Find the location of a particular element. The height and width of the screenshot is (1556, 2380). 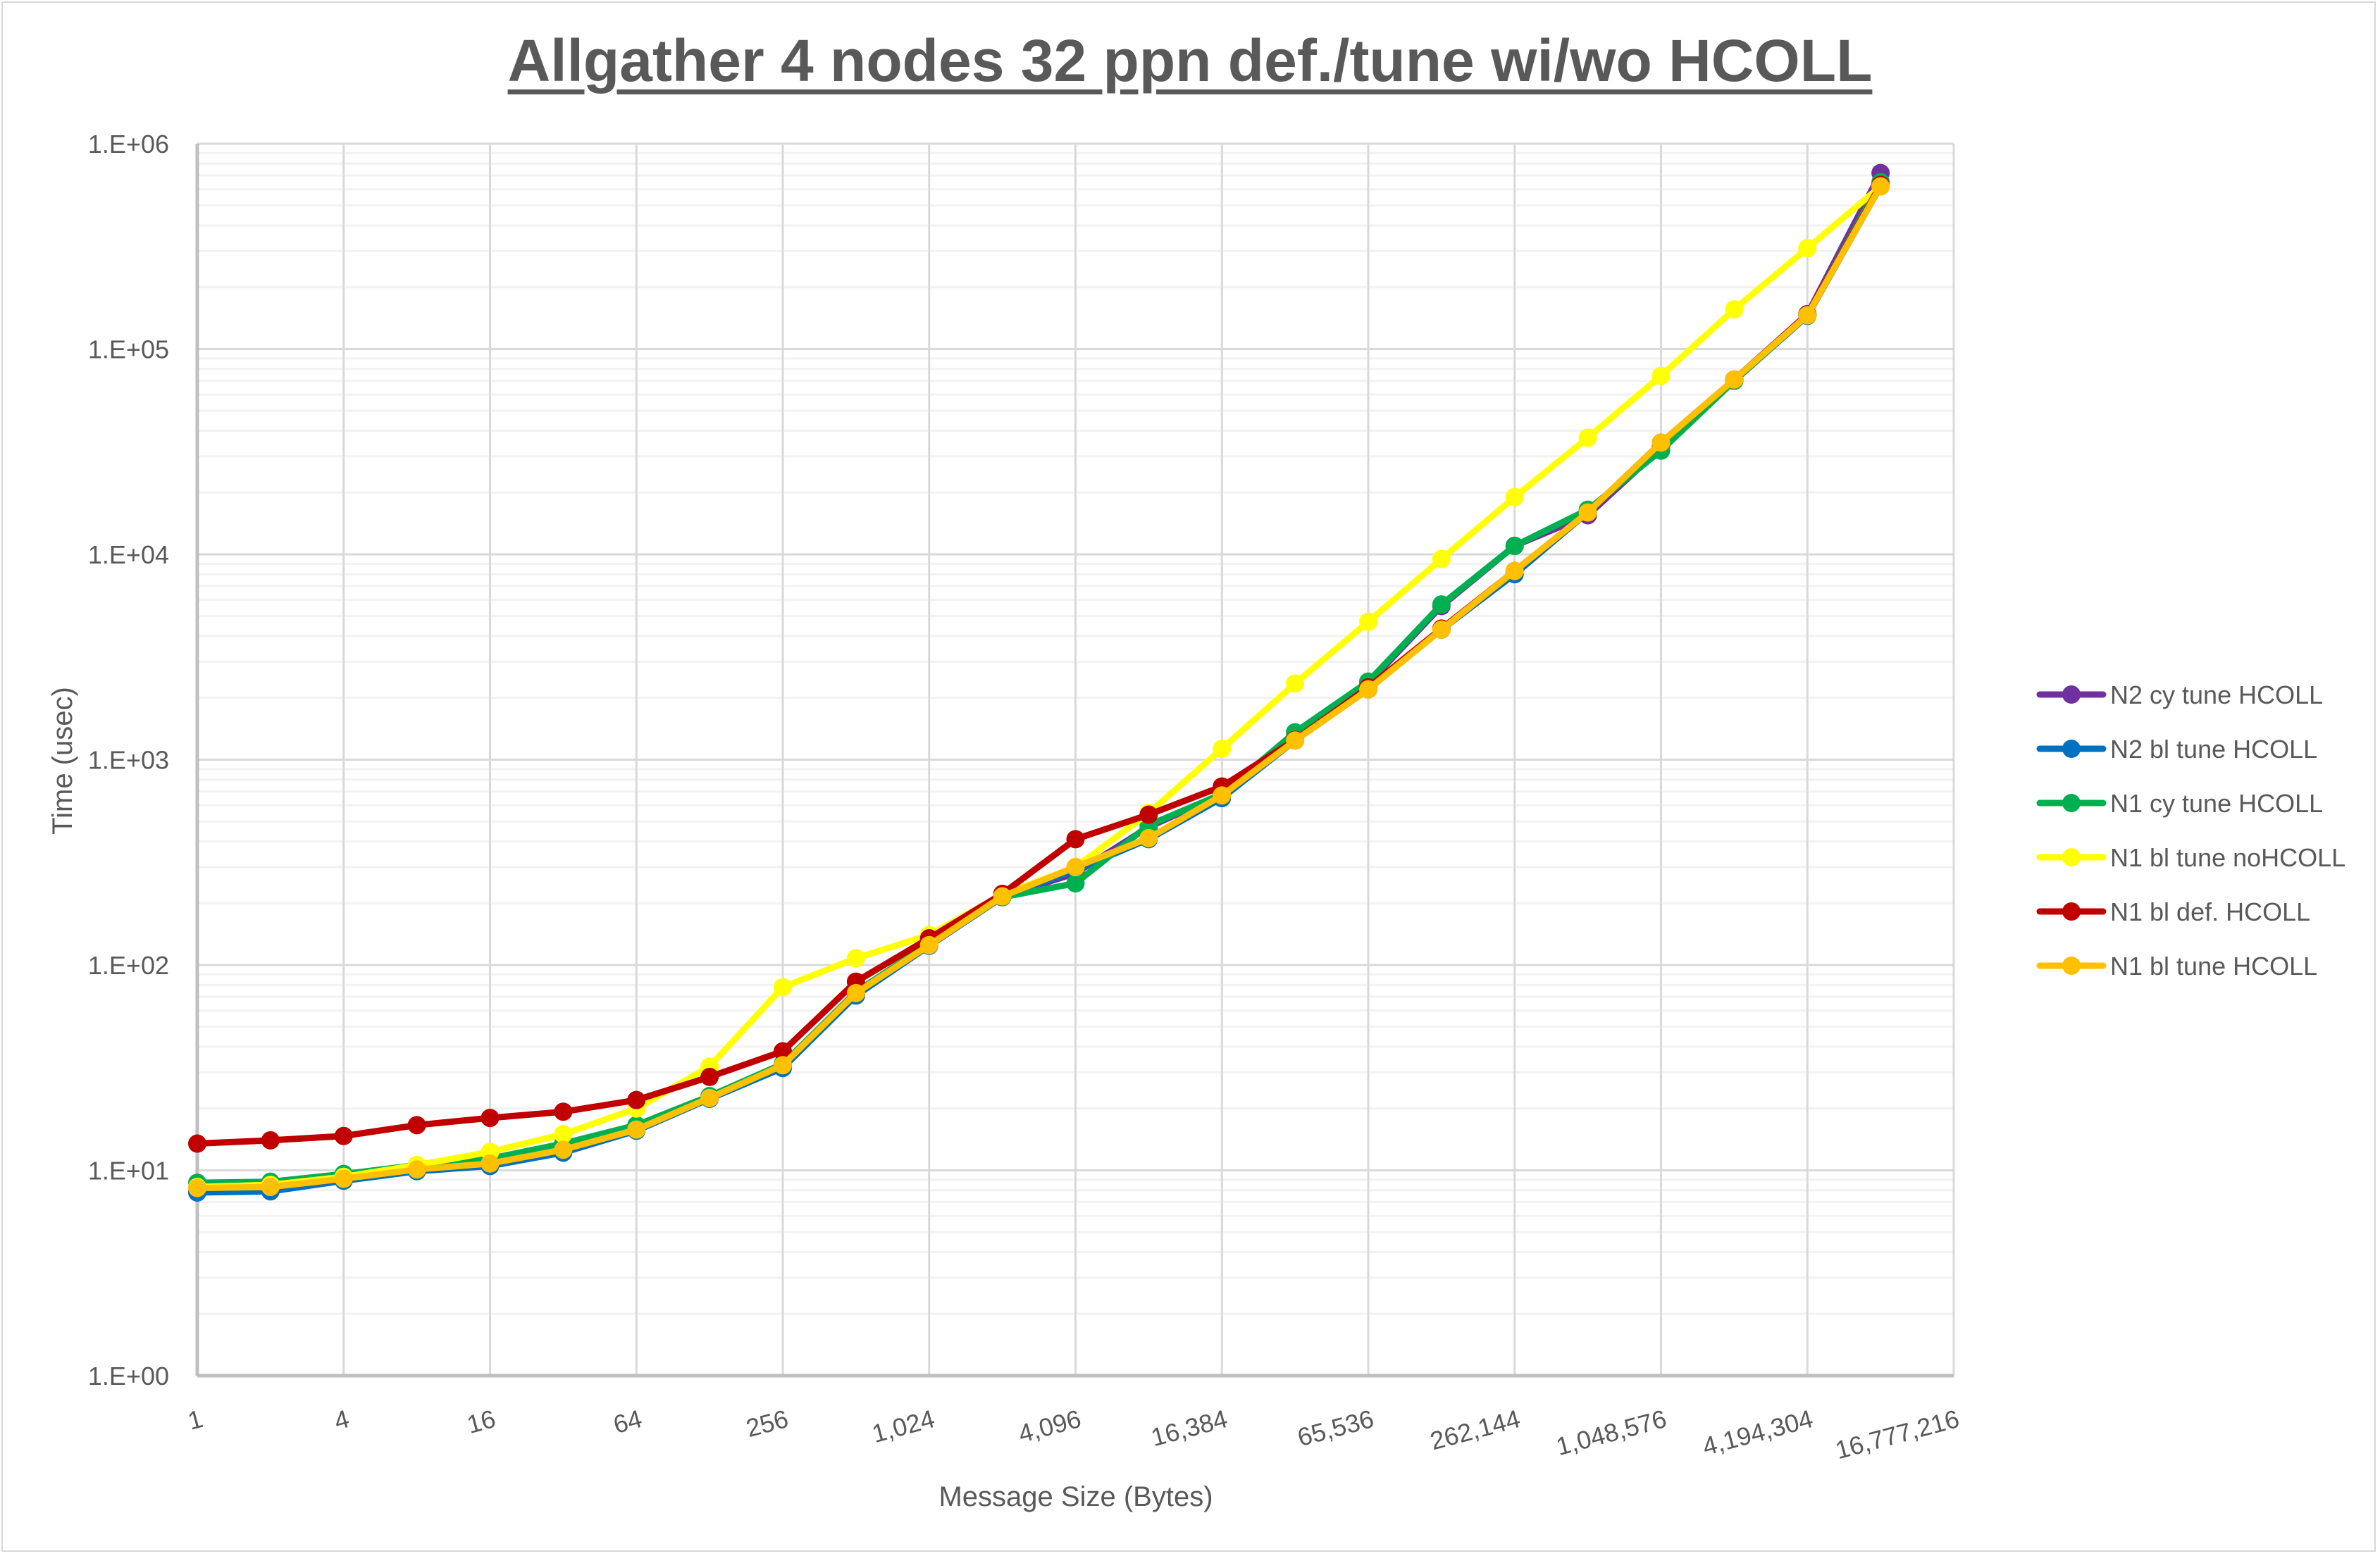

x-tick-label: 16,384 is located at coordinates (1189, 1428).